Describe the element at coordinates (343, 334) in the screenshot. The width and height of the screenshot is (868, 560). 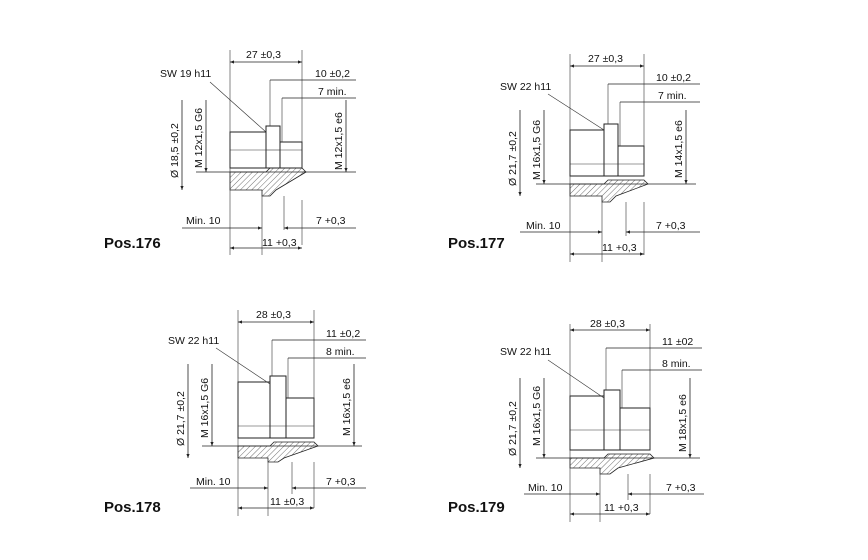
I see `thread-length-label: 11 ±0,2` at that location.